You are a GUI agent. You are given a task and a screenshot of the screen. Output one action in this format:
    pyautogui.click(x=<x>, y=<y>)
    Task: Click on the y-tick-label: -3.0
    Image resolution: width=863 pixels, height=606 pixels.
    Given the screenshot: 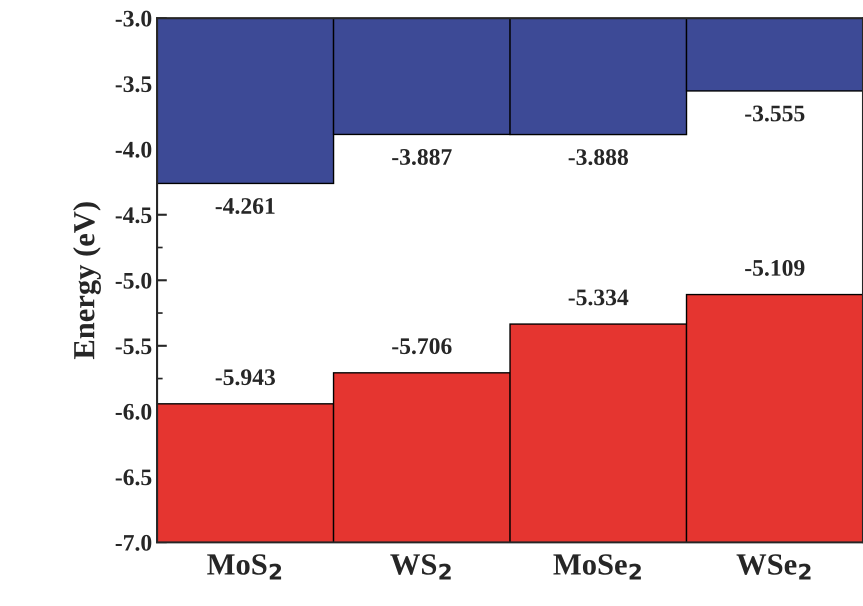 What is the action you would take?
    pyautogui.click(x=134, y=18)
    